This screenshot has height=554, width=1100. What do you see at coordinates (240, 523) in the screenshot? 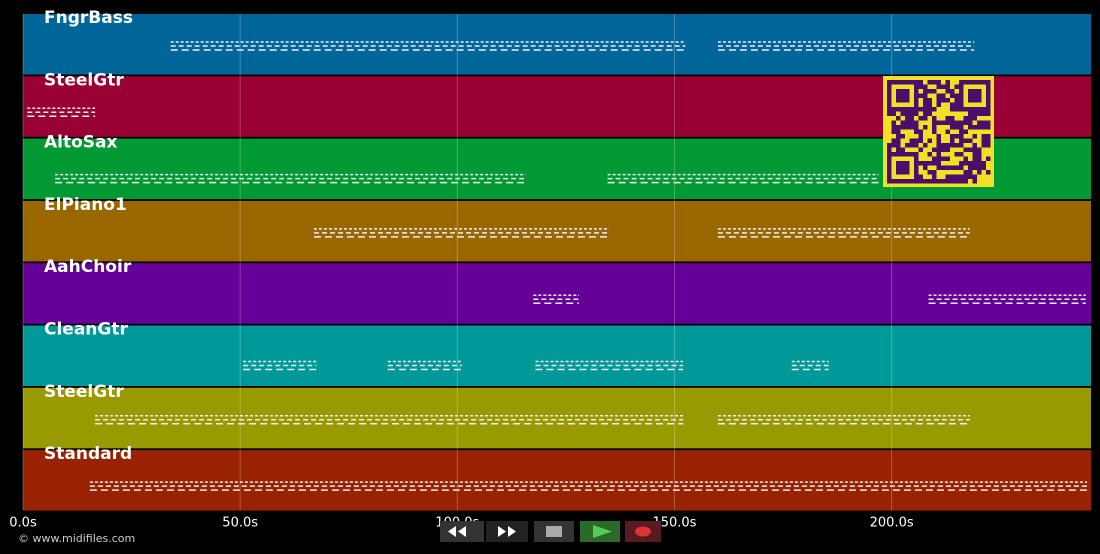
I see `x-tick-label: 50.0s` at bounding box center [240, 523].